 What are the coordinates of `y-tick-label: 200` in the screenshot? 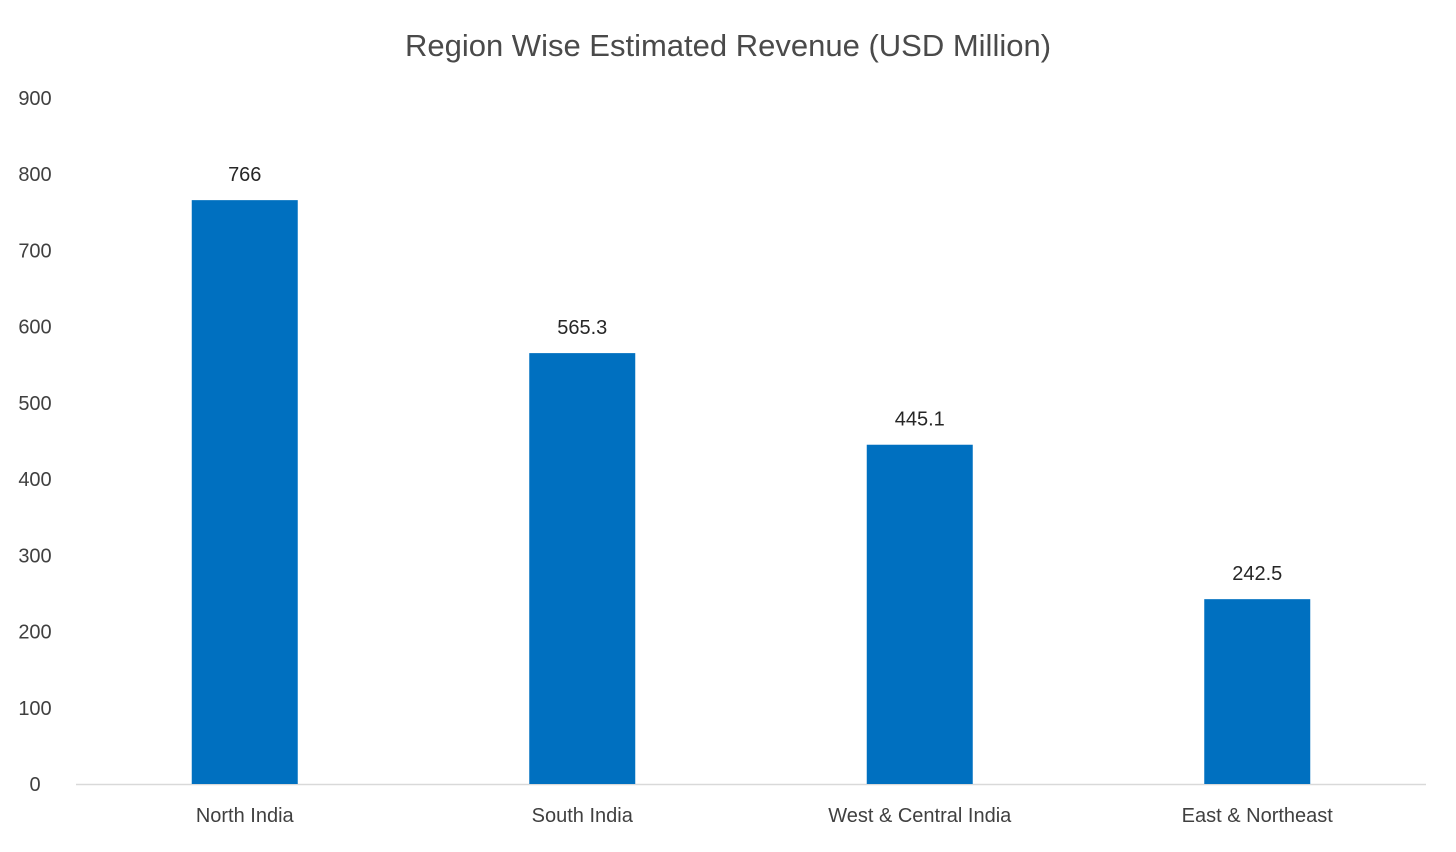 It's located at (34, 633).